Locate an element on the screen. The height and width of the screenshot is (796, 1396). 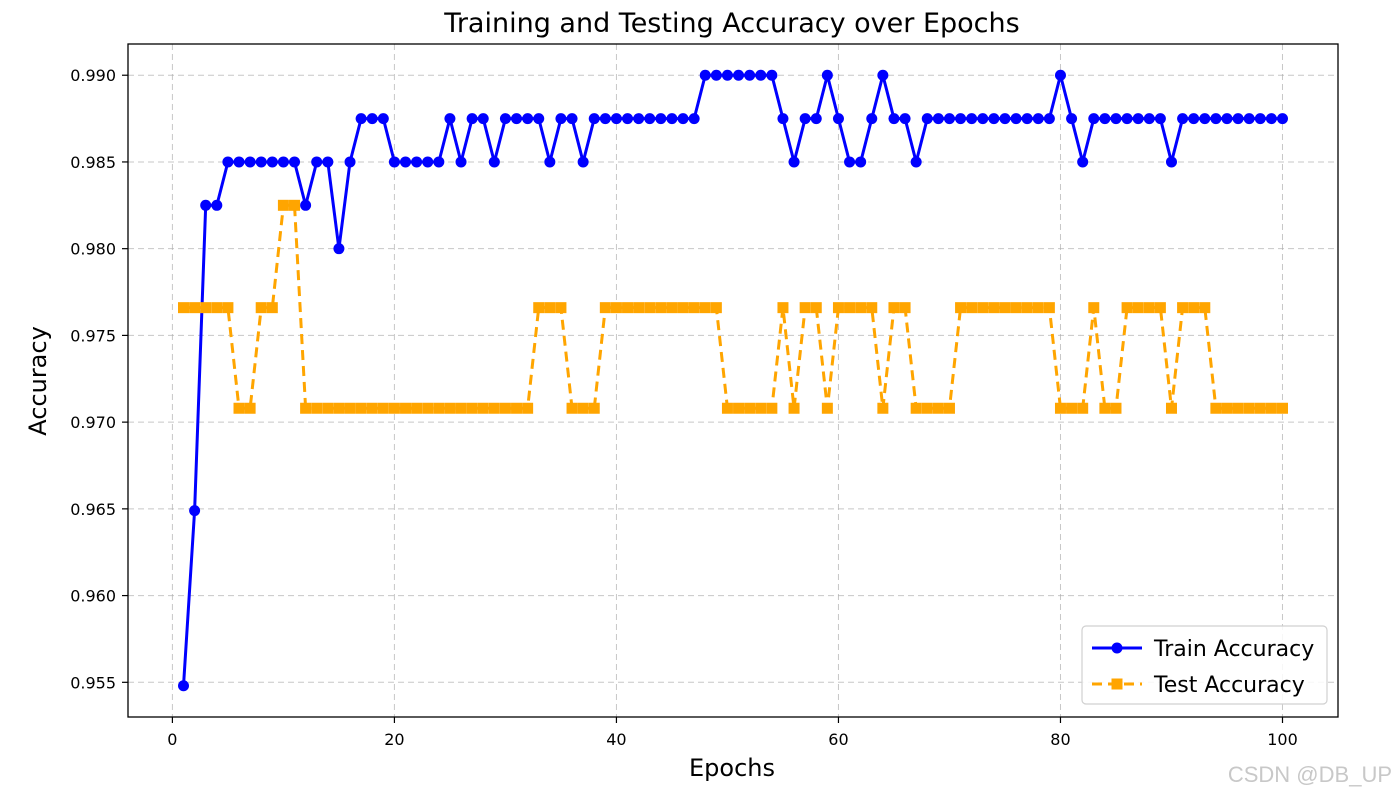
y-tick-label: 0.985 is located at coordinates (93, 162).